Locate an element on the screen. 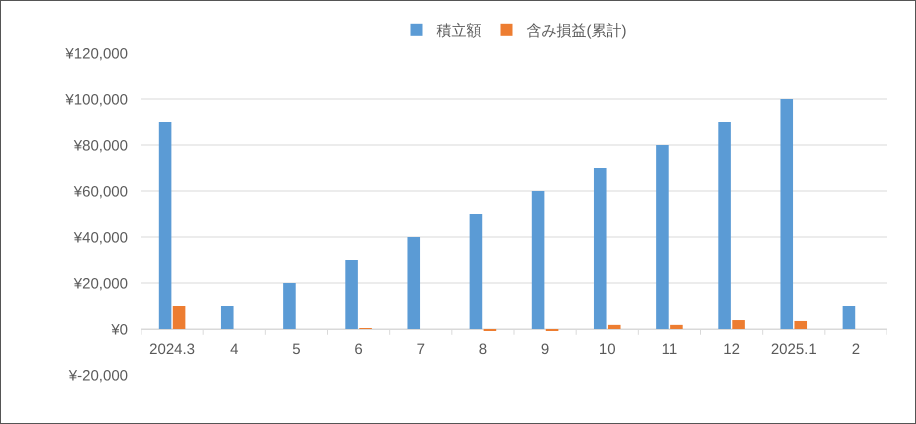 The image size is (916, 424). y-tick-label: ¥60,000 is located at coordinates (100, 191).